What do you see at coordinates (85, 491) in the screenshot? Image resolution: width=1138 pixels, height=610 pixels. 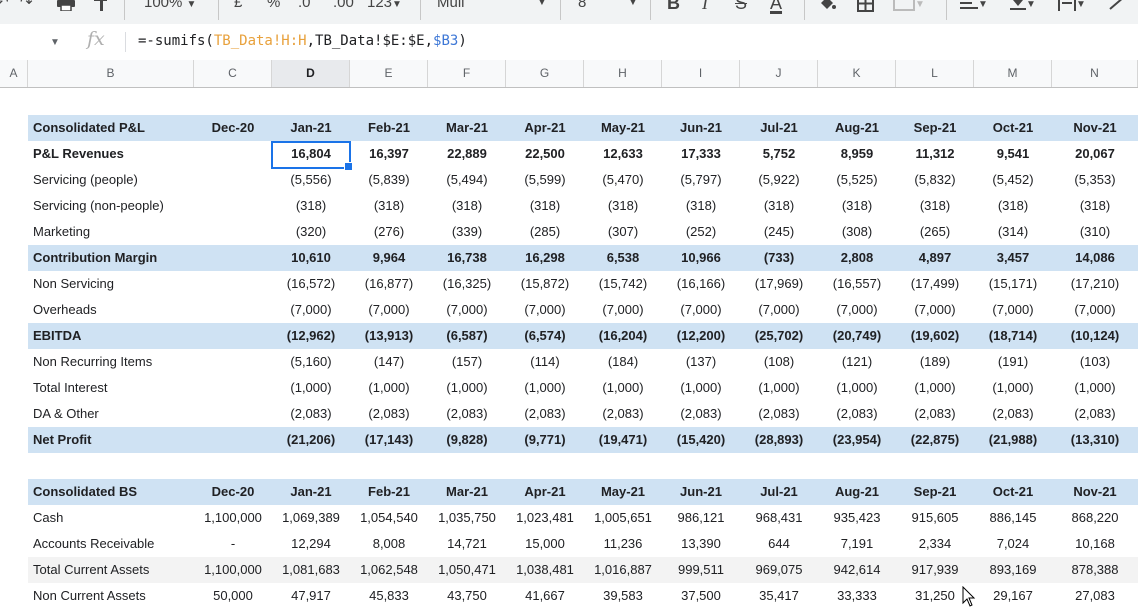 I see `section-title: Consolidated BS` at bounding box center [85, 491].